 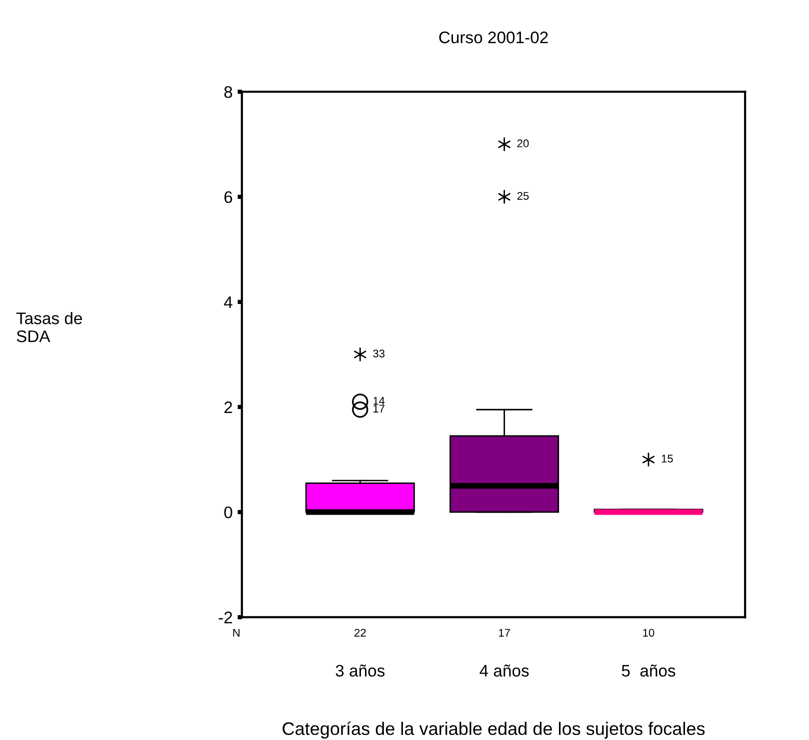 What do you see at coordinates (504, 670) in the screenshot?
I see `x-tick-label: 4 años` at bounding box center [504, 670].